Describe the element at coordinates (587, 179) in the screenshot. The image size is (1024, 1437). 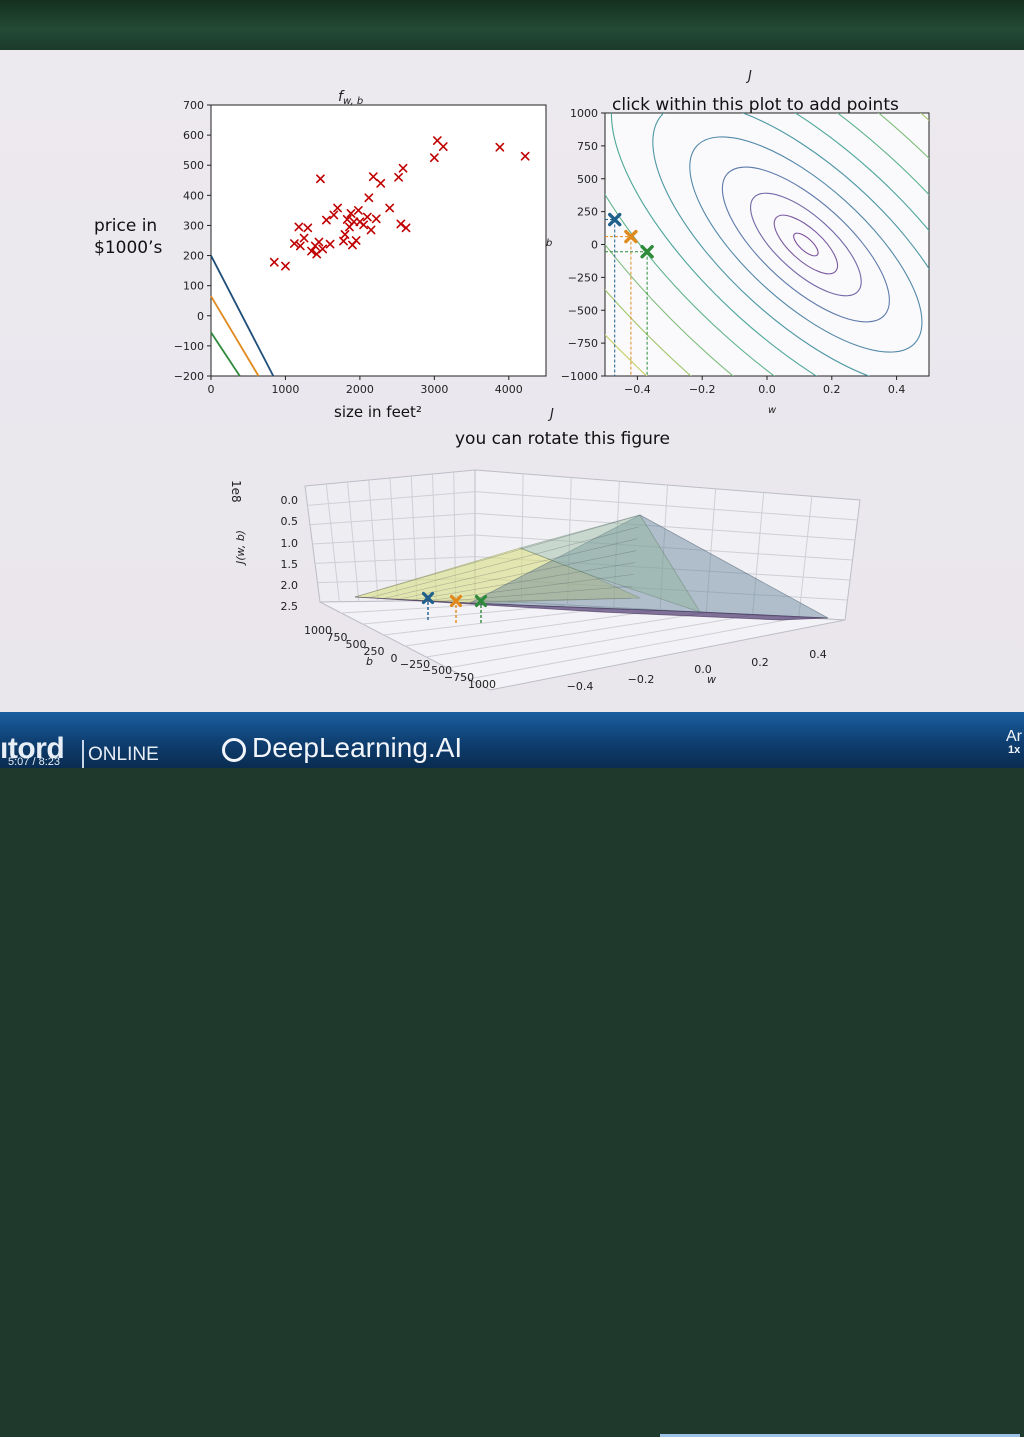
I see `contour-ytick-label: 500` at that location.